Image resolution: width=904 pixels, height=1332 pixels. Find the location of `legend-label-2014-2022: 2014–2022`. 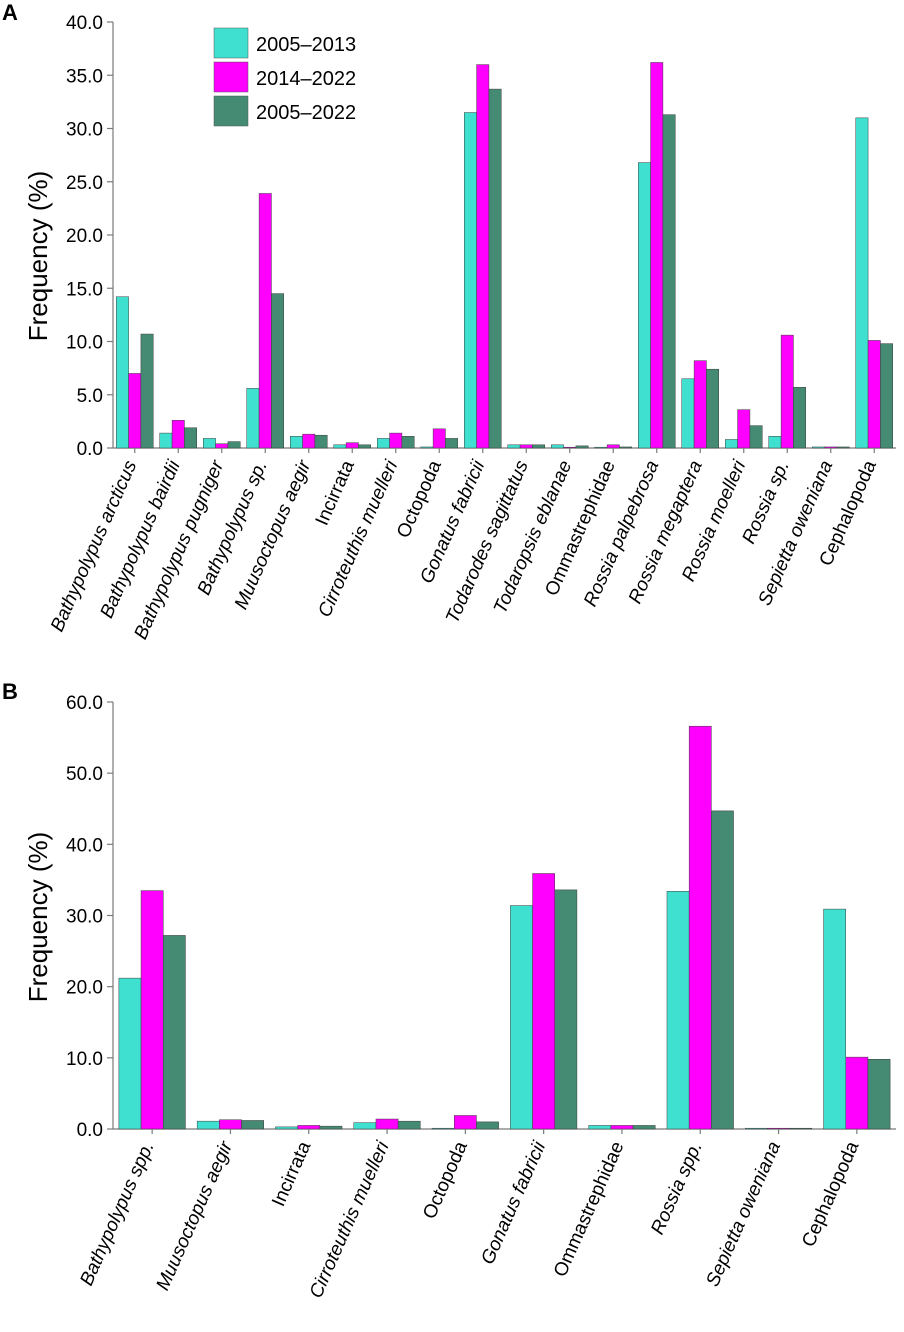

legend-label-2014-2022: 2014–2022 is located at coordinates (306, 79).